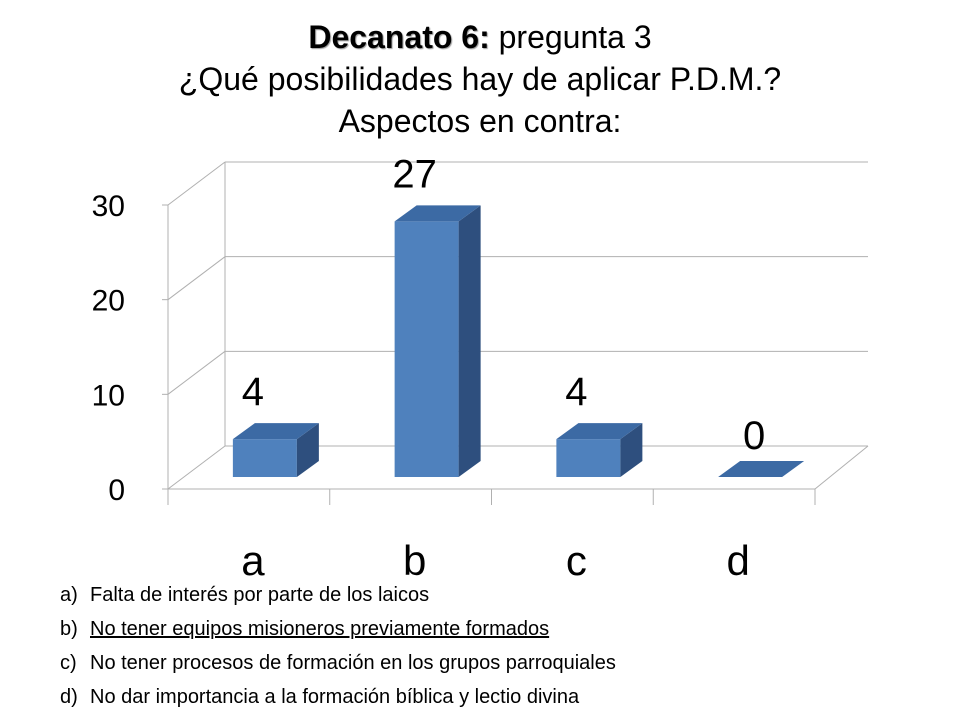 The height and width of the screenshot is (720, 960). What do you see at coordinates (576, 560) in the screenshot?
I see `x-tick-label-c: c` at bounding box center [576, 560].